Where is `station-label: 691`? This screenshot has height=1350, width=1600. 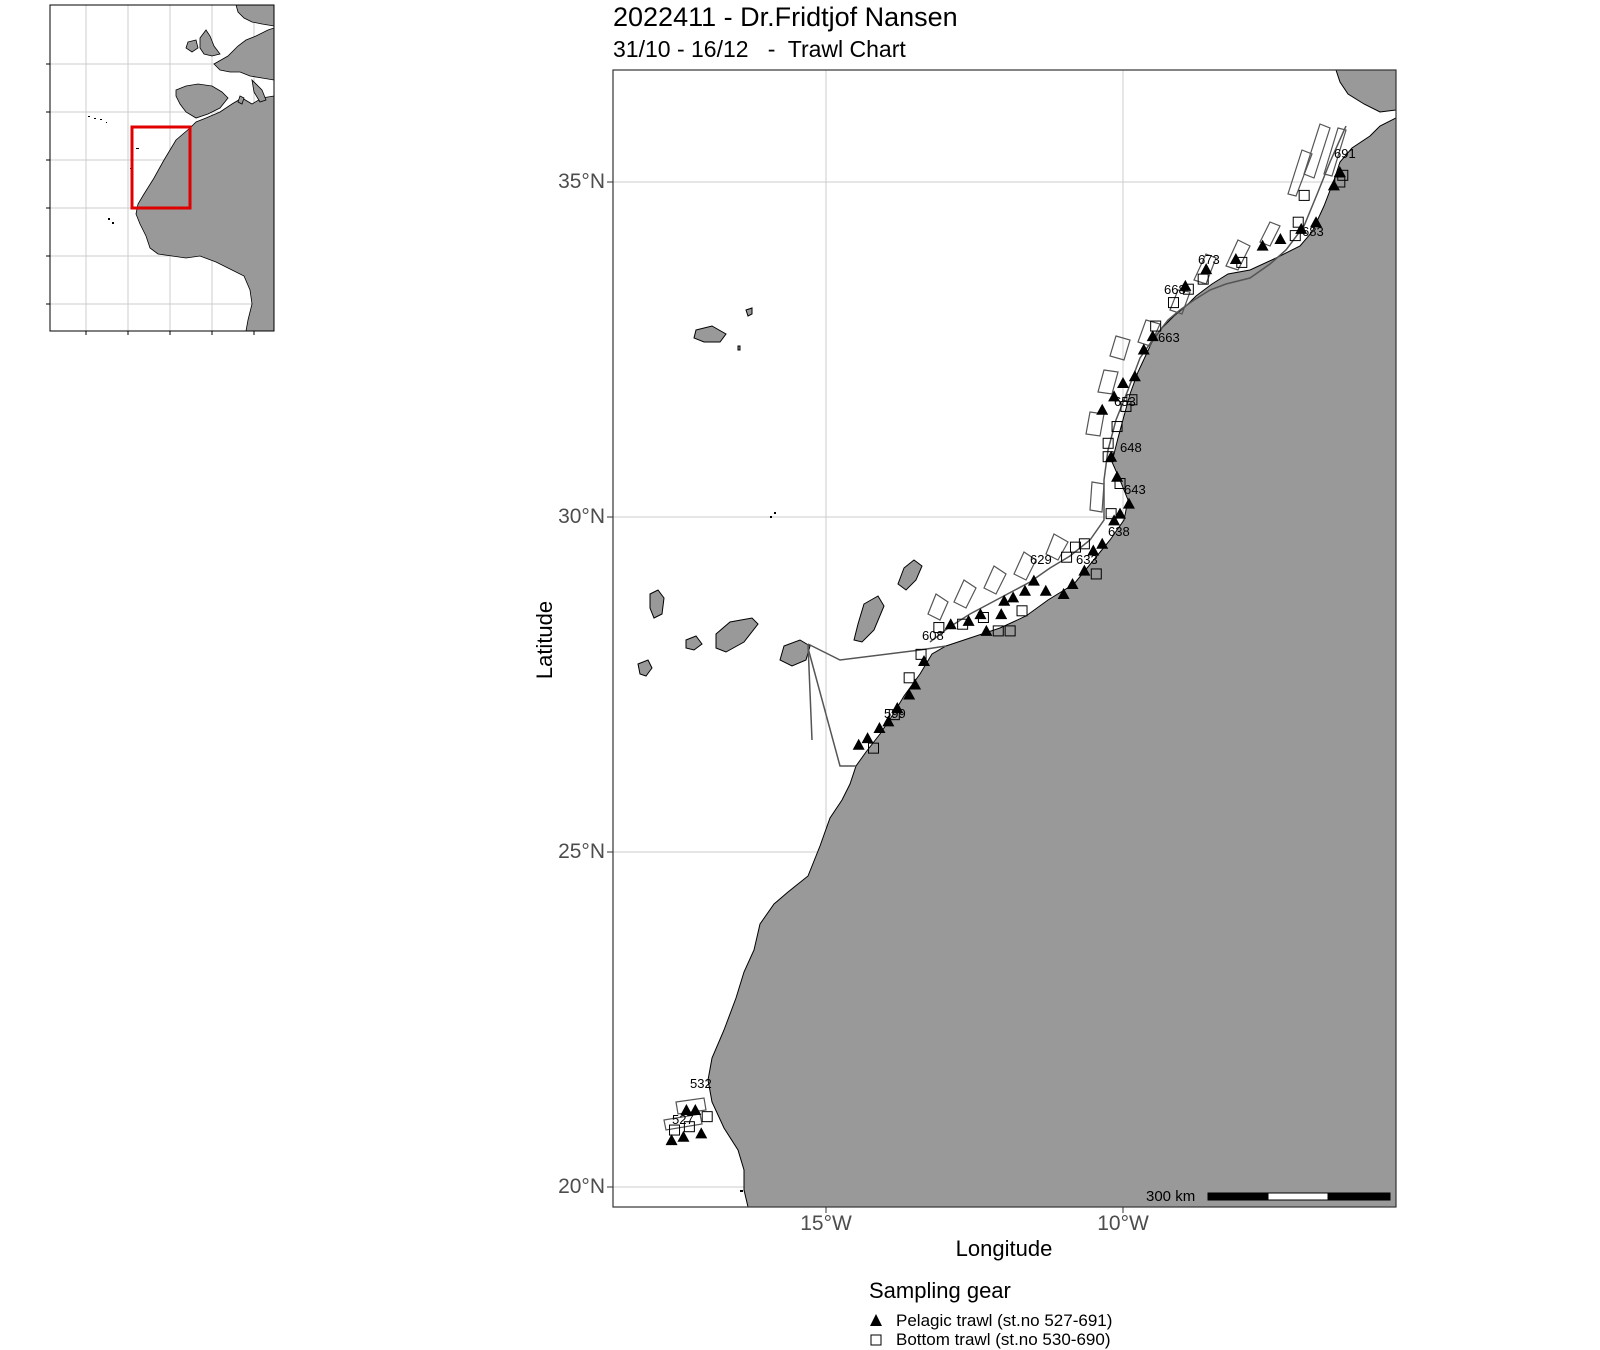
station-label: 691 is located at coordinates (1345, 153).